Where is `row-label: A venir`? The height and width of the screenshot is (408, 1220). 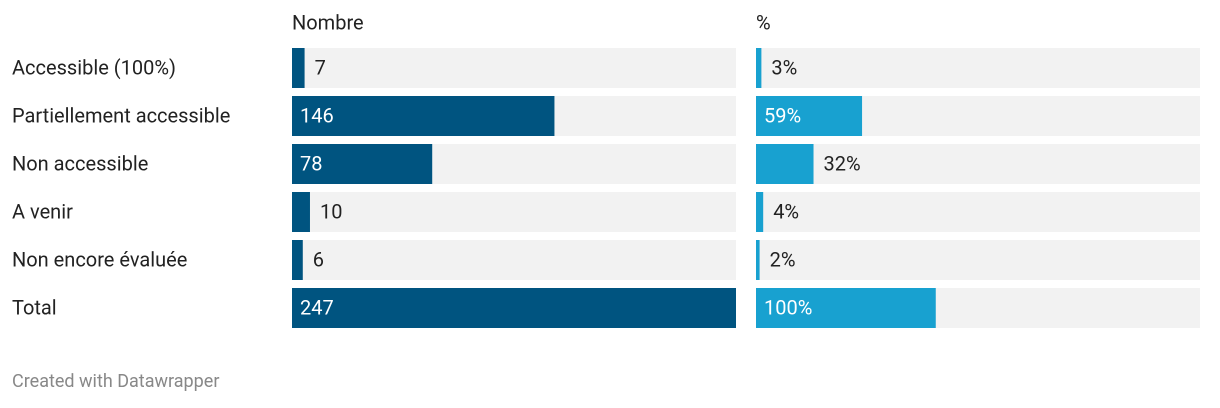 row-label: A venir is located at coordinates (42, 211).